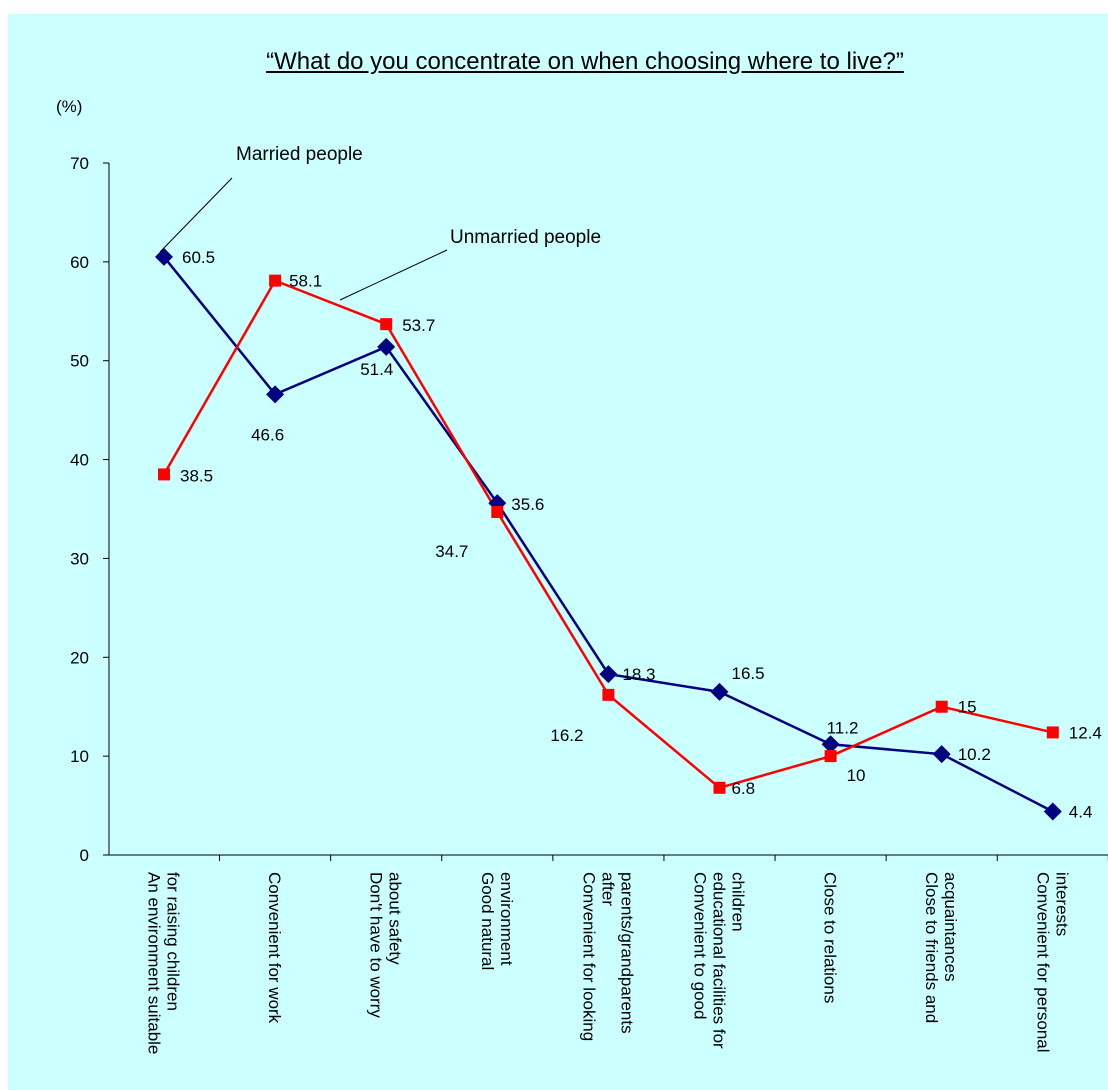  Describe the element at coordinates (1052, 962) in the screenshot. I see `x-tick-label: Convenient for personalinterests` at that location.